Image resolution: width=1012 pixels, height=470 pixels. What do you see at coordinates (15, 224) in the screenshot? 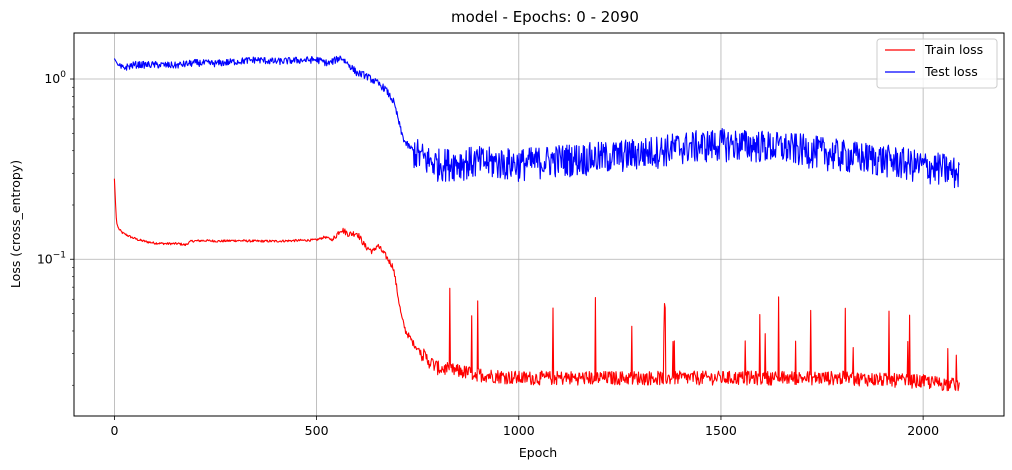
I see `y-axis-title: Loss (cross_entropy)` at bounding box center [15, 224].